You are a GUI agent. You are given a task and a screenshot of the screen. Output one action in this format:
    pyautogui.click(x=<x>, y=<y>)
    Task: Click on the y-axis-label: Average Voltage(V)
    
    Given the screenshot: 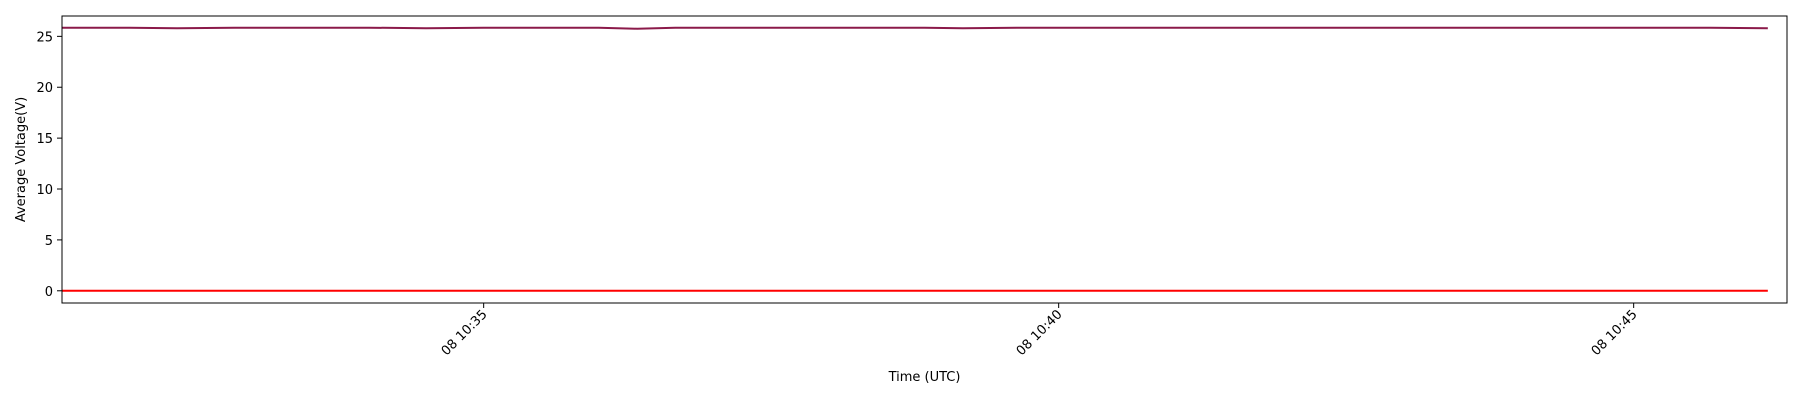 What is the action you would take?
    pyautogui.click(x=21, y=159)
    